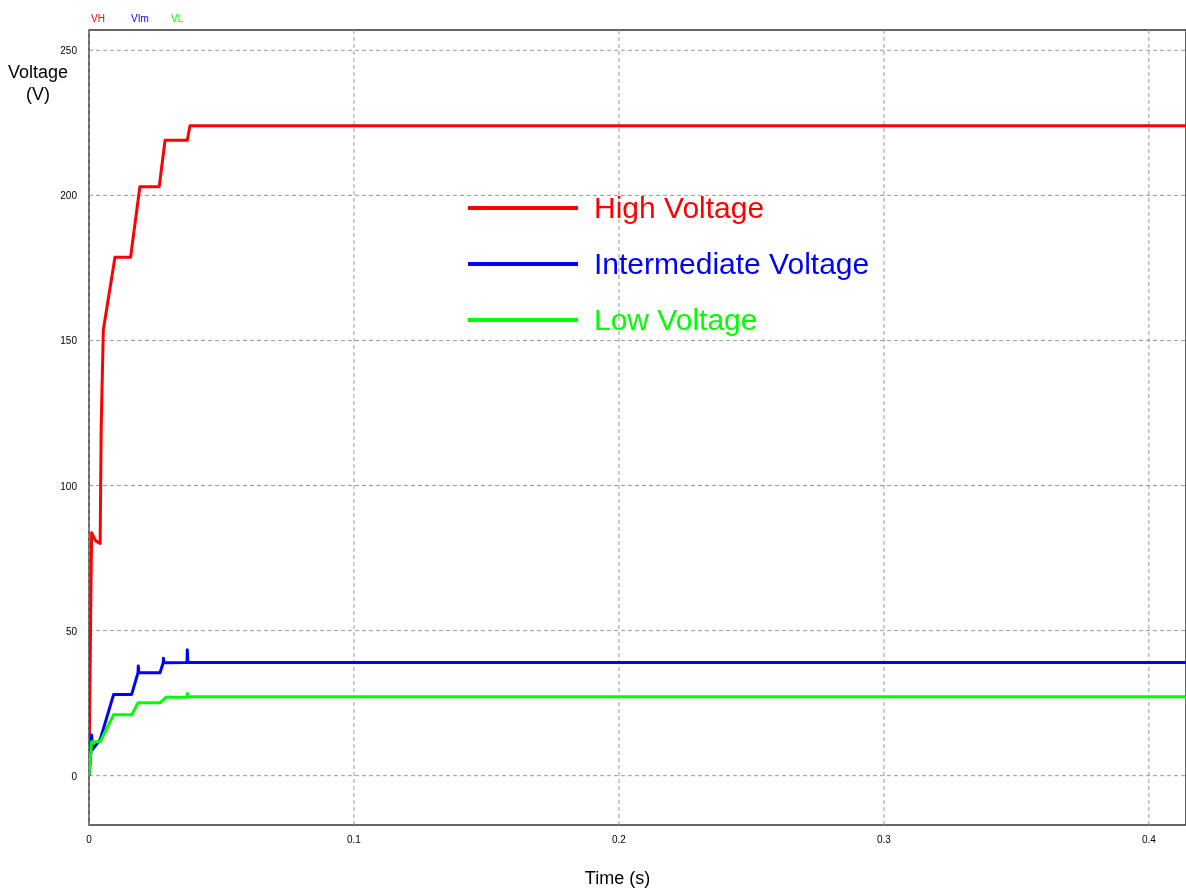 This screenshot has width=1186, height=894. What do you see at coordinates (140, 18) in the screenshot?
I see `text: VIm` at bounding box center [140, 18].